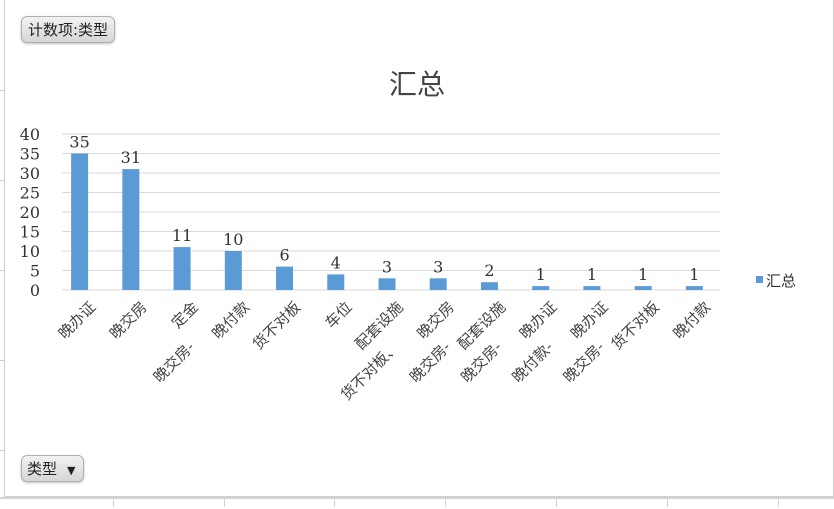 This screenshot has height=509, width=834. Describe the element at coordinates (30, 154) in the screenshot. I see `y-tick-label: 35` at that location.